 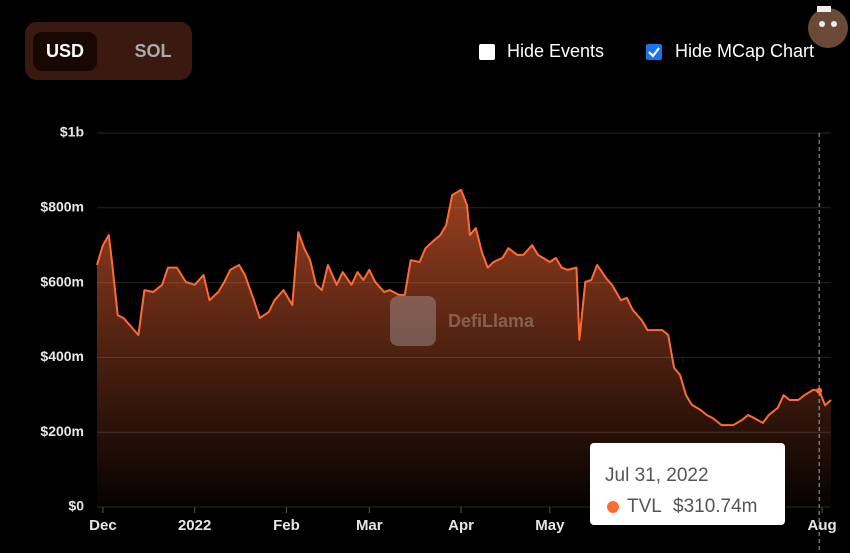 I want to click on logo-icon, so click(x=828, y=27).